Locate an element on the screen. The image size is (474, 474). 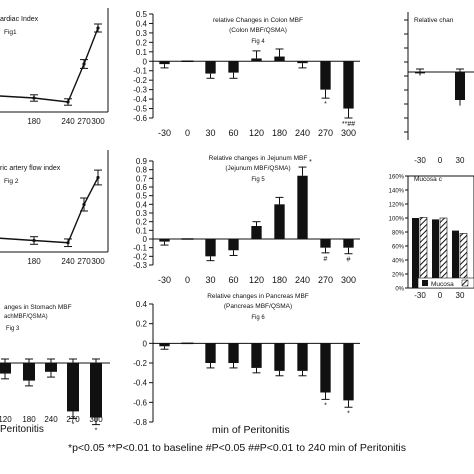
y-tick-label: 100% is located at coordinates (397, 220).